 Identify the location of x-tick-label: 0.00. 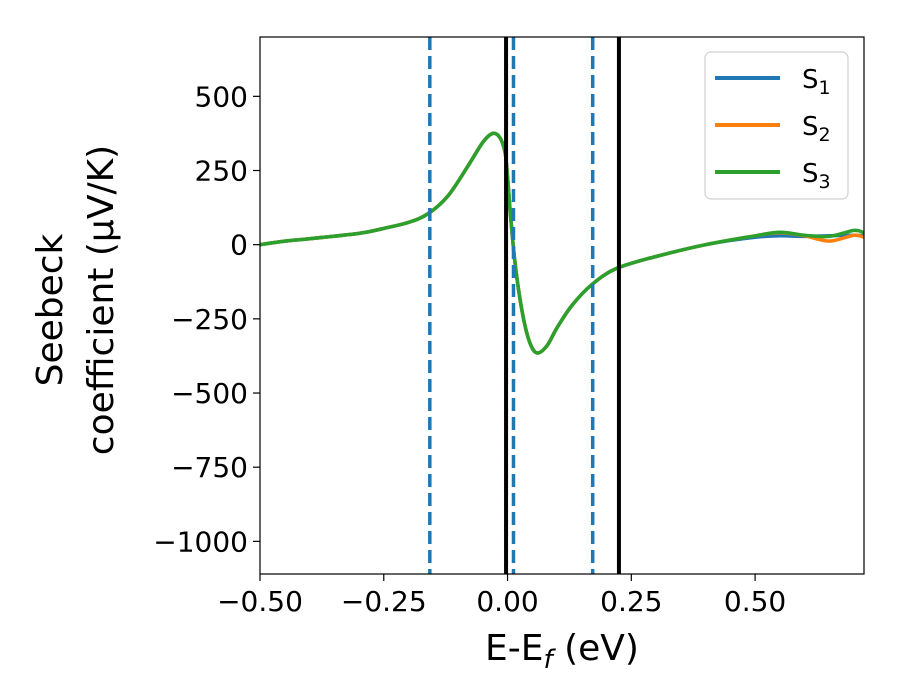
(507, 601).